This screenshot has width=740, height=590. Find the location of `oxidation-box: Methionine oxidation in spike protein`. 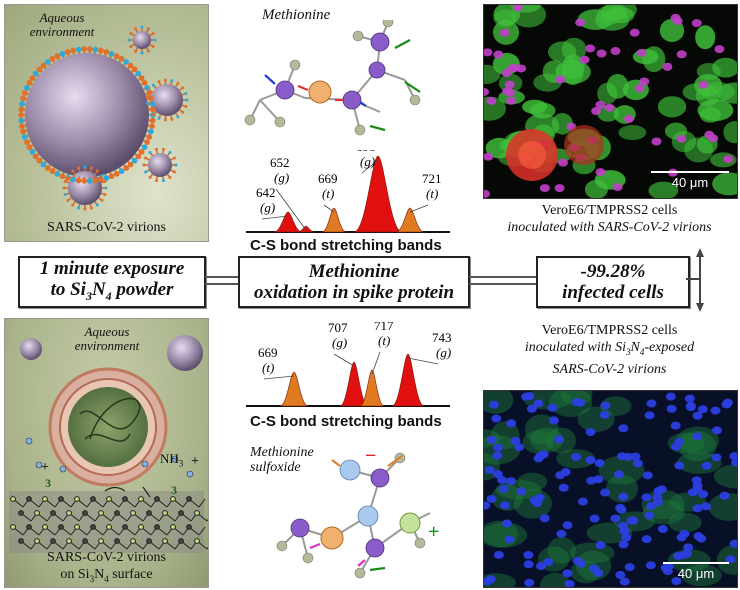

oxidation-box: Methionine oxidation in spike protein is located at coordinates (354, 282).